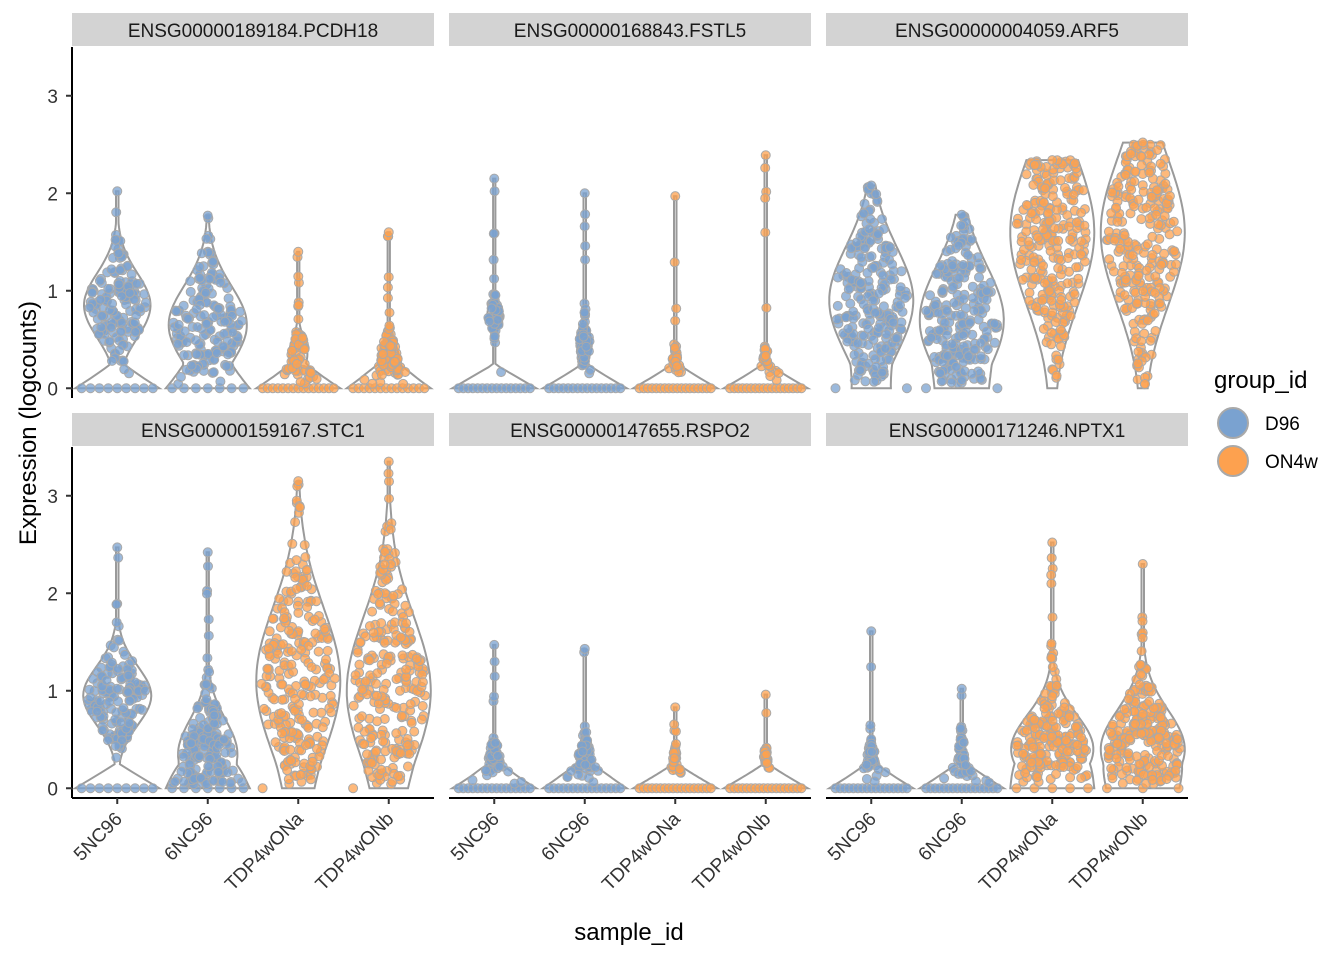  I want to click on x-tick-label: TDP4wONb, so click(732, 852).